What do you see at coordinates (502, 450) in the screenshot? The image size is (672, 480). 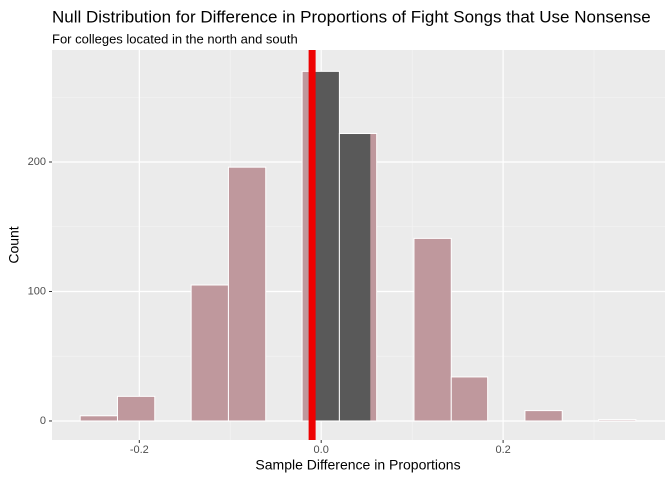 I see `x-tick-label: 0.2` at bounding box center [502, 450].